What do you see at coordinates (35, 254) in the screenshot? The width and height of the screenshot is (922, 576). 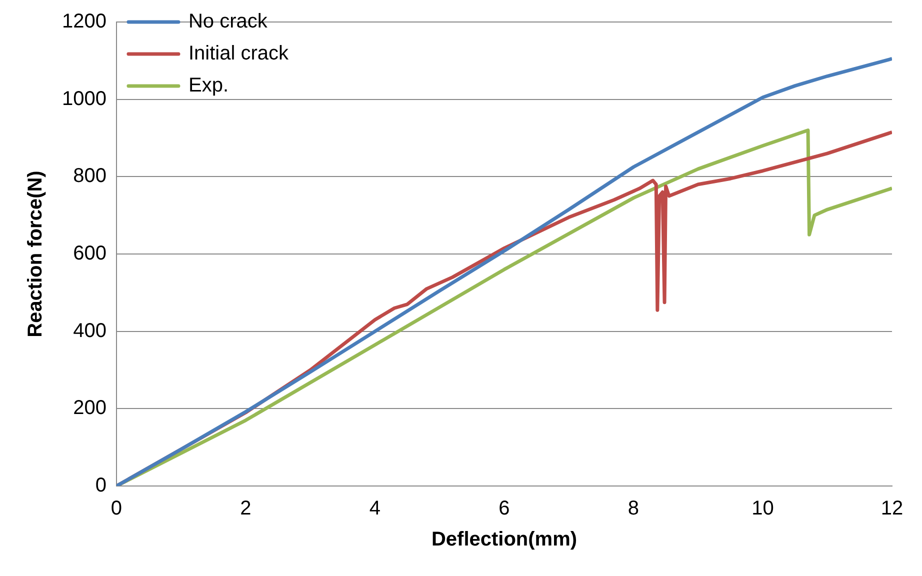 I see `y-axis-title: Reaction force(N)` at bounding box center [35, 254].